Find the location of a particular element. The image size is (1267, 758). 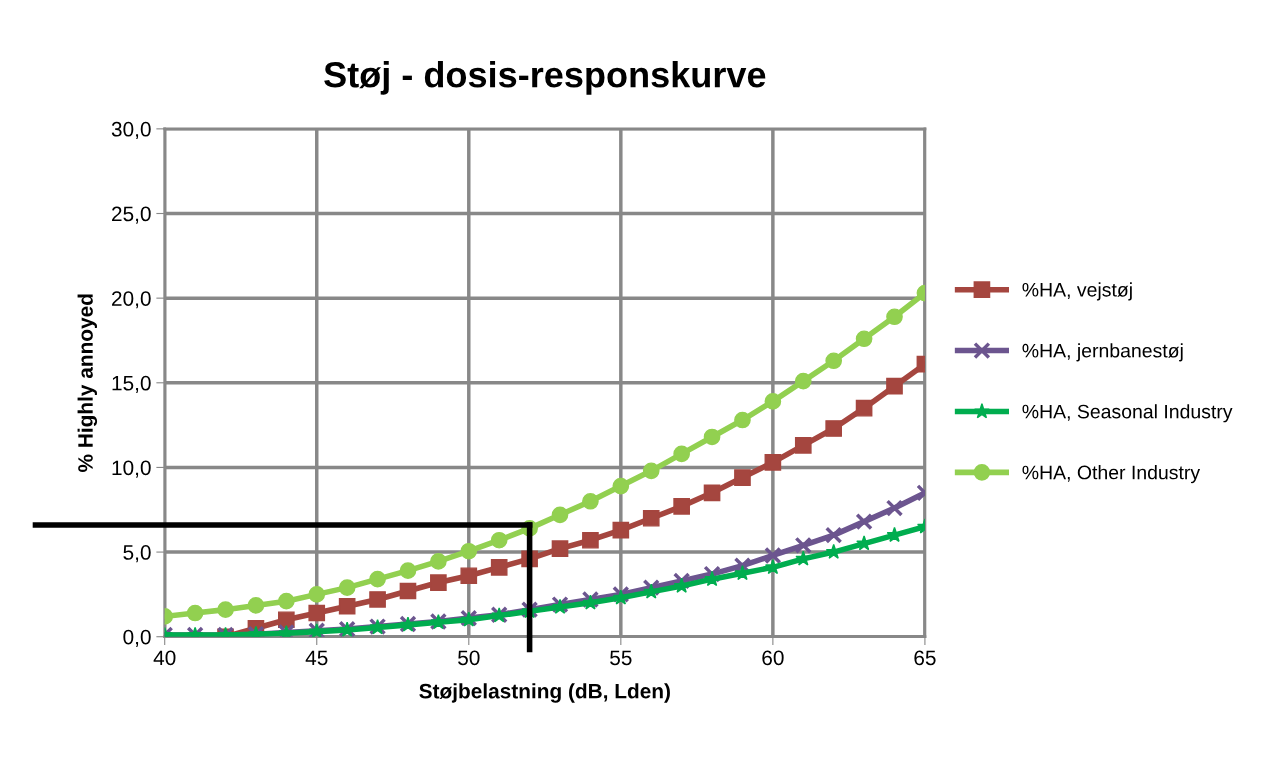

y-tick-label: 0,0 is located at coordinates (137, 638).